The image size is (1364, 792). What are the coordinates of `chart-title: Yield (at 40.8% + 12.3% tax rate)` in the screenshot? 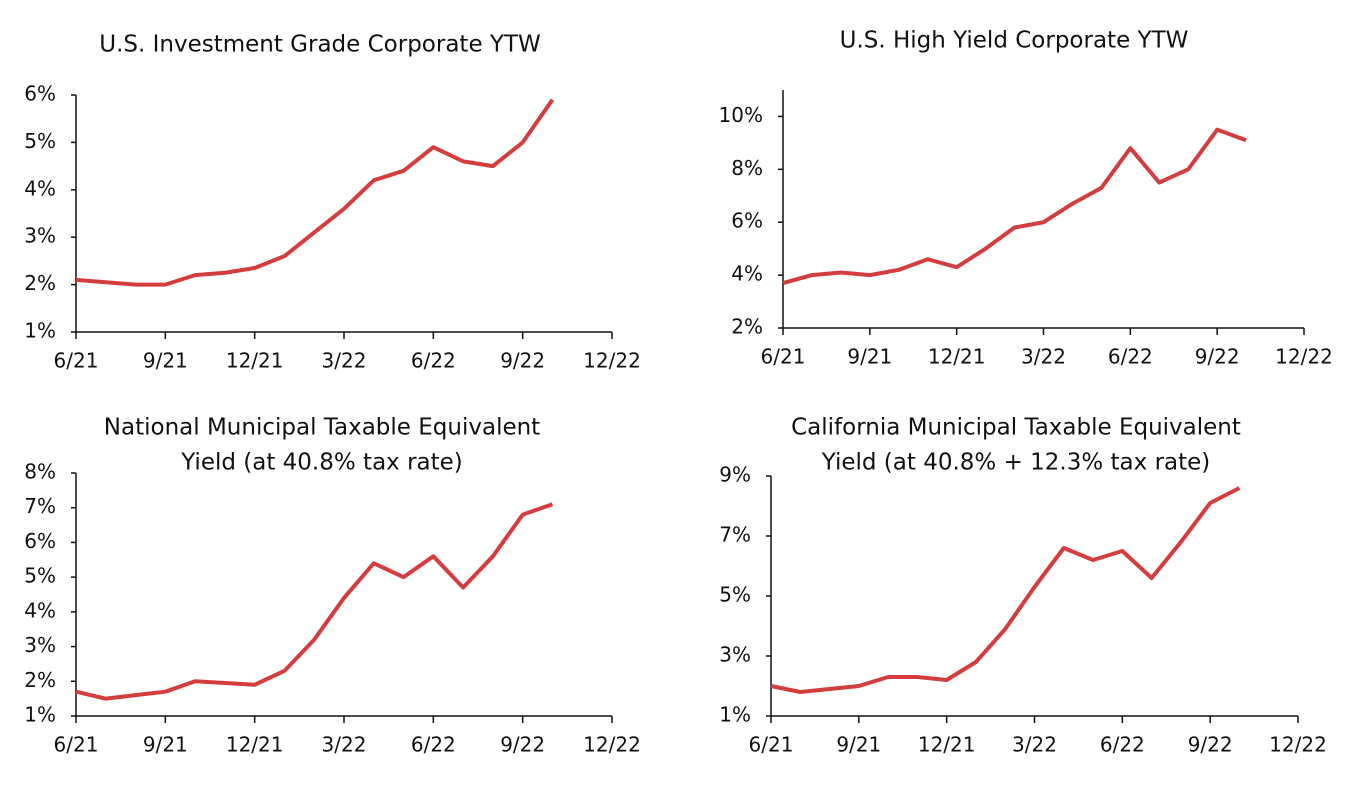 It's located at (1016, 463).